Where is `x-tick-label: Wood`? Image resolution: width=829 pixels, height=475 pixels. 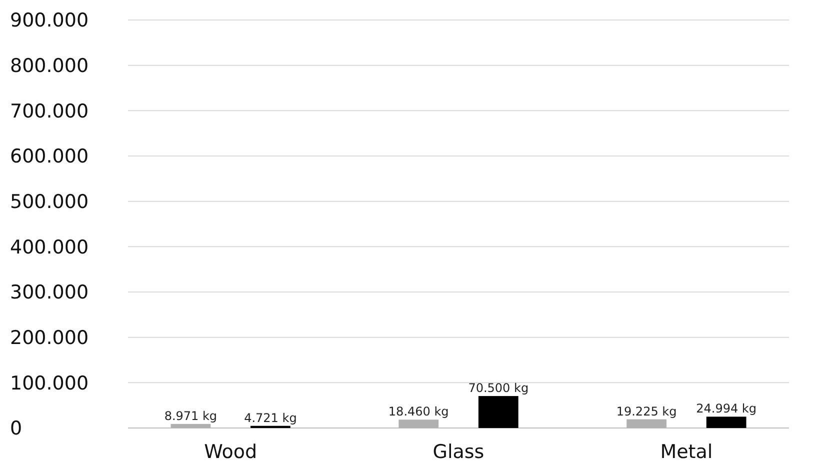 x-tick-label: Wood is located at coordinates (231, 452).